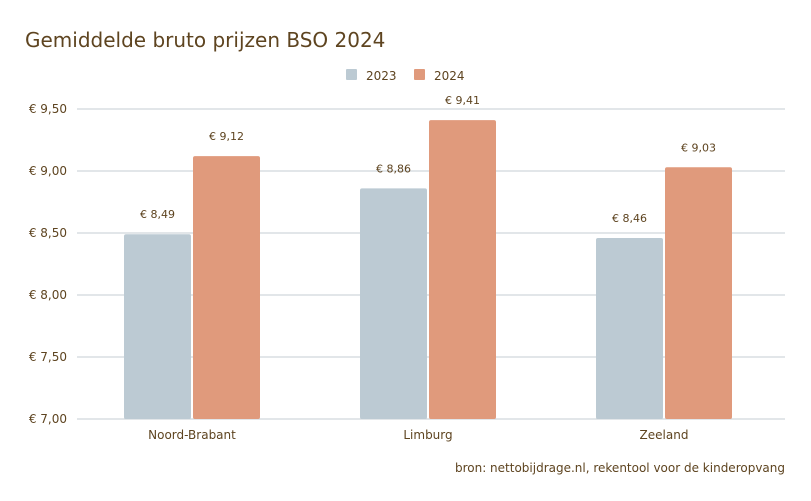 The image size is (811, 501). What do you see at coordinates (48, 109) in the screenshot?
I see `y-tick-label: € 9,50` at bounding box center [48, 109].